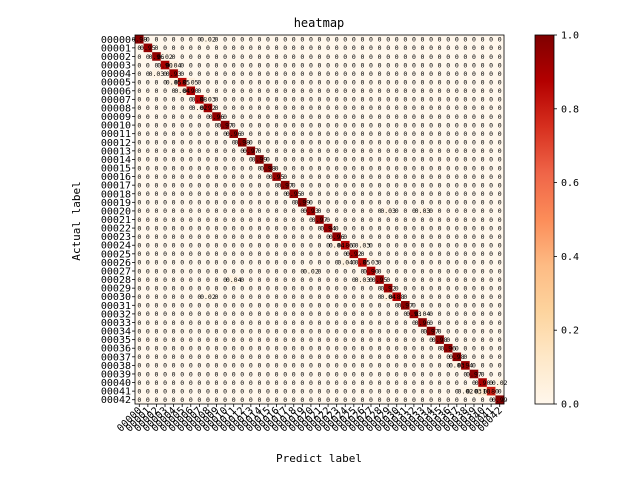  I want to click on cell-value-r25-c37: 0, so click(457, 254).